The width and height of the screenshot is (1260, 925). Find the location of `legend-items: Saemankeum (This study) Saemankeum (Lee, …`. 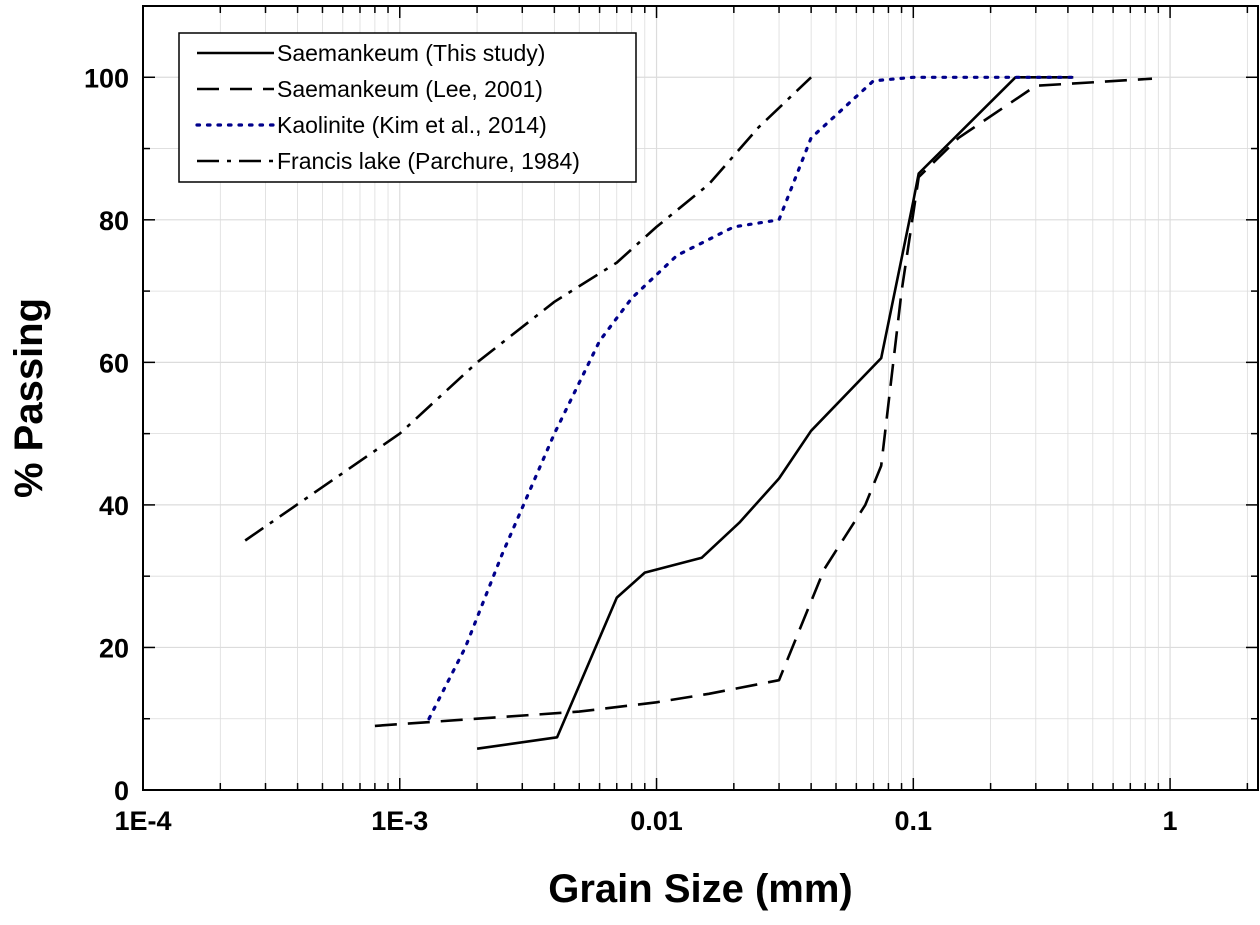

legend-items: Saemankeum (This study) Saemankeum (Lee, … is located at coordinates (387, 107).